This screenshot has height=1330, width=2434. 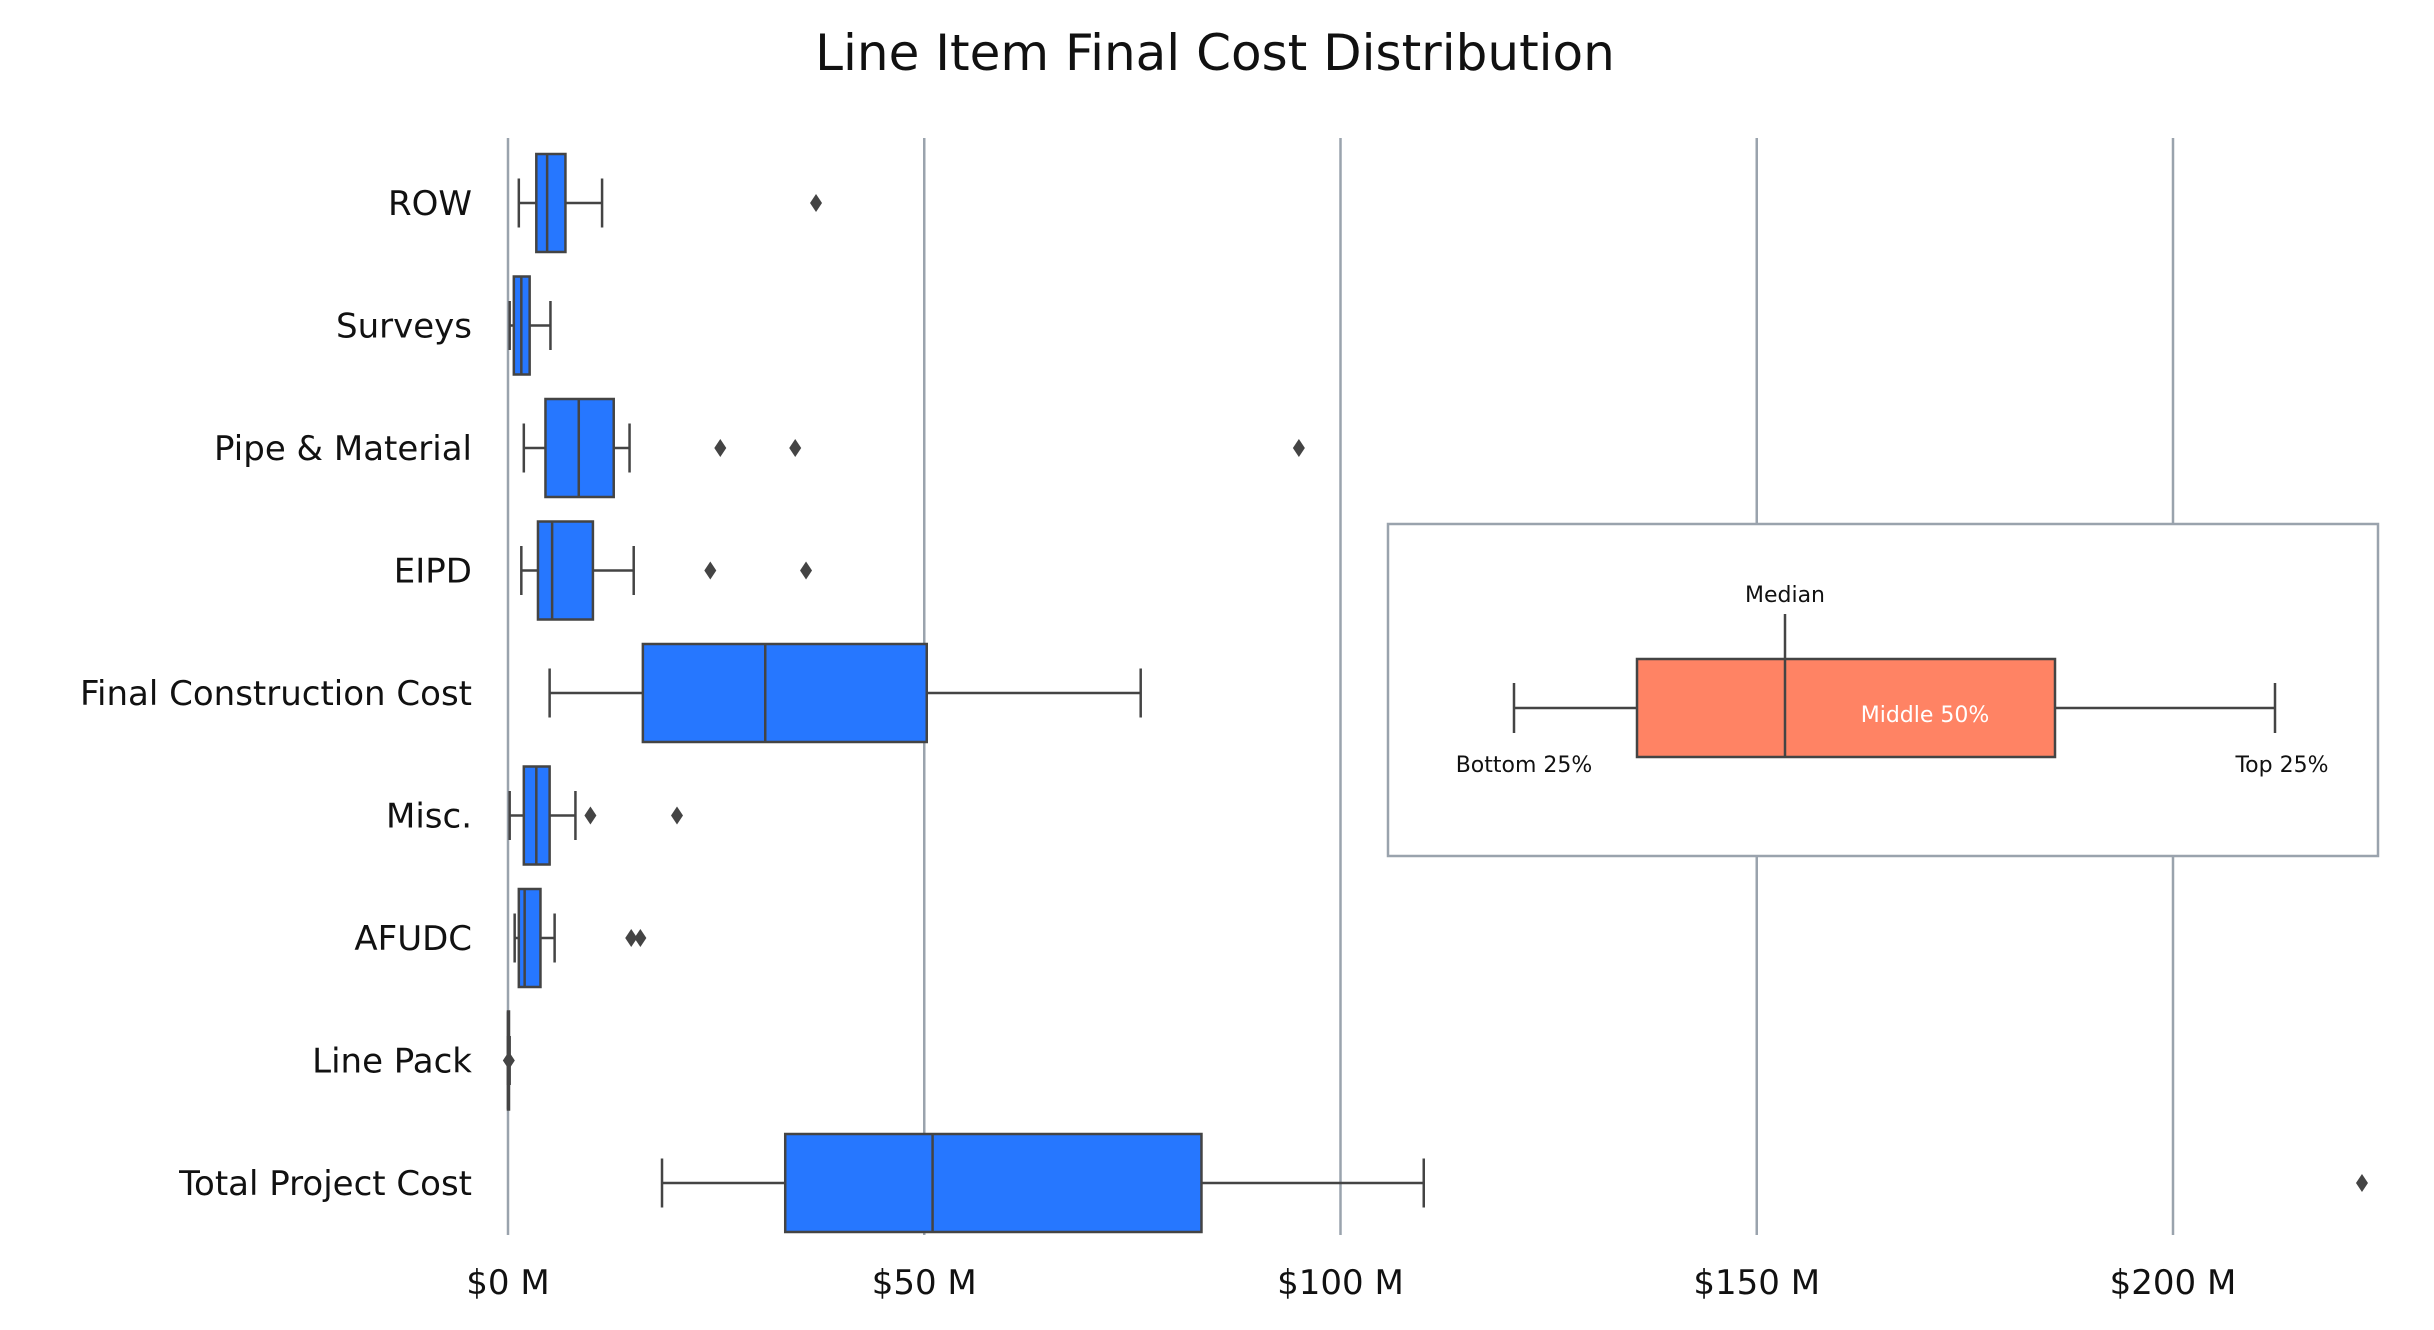 I want to click on category-label: Final Construction Cost, so click(x=276, y=694).